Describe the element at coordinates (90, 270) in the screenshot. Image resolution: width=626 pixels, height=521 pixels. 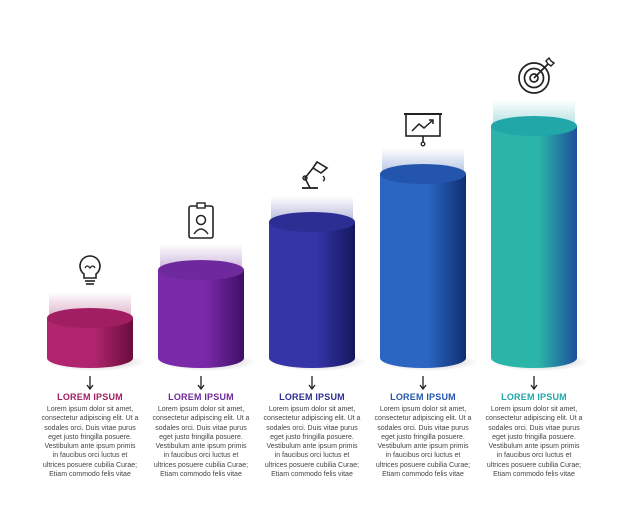
I see `lightbulb-icon` at that location.